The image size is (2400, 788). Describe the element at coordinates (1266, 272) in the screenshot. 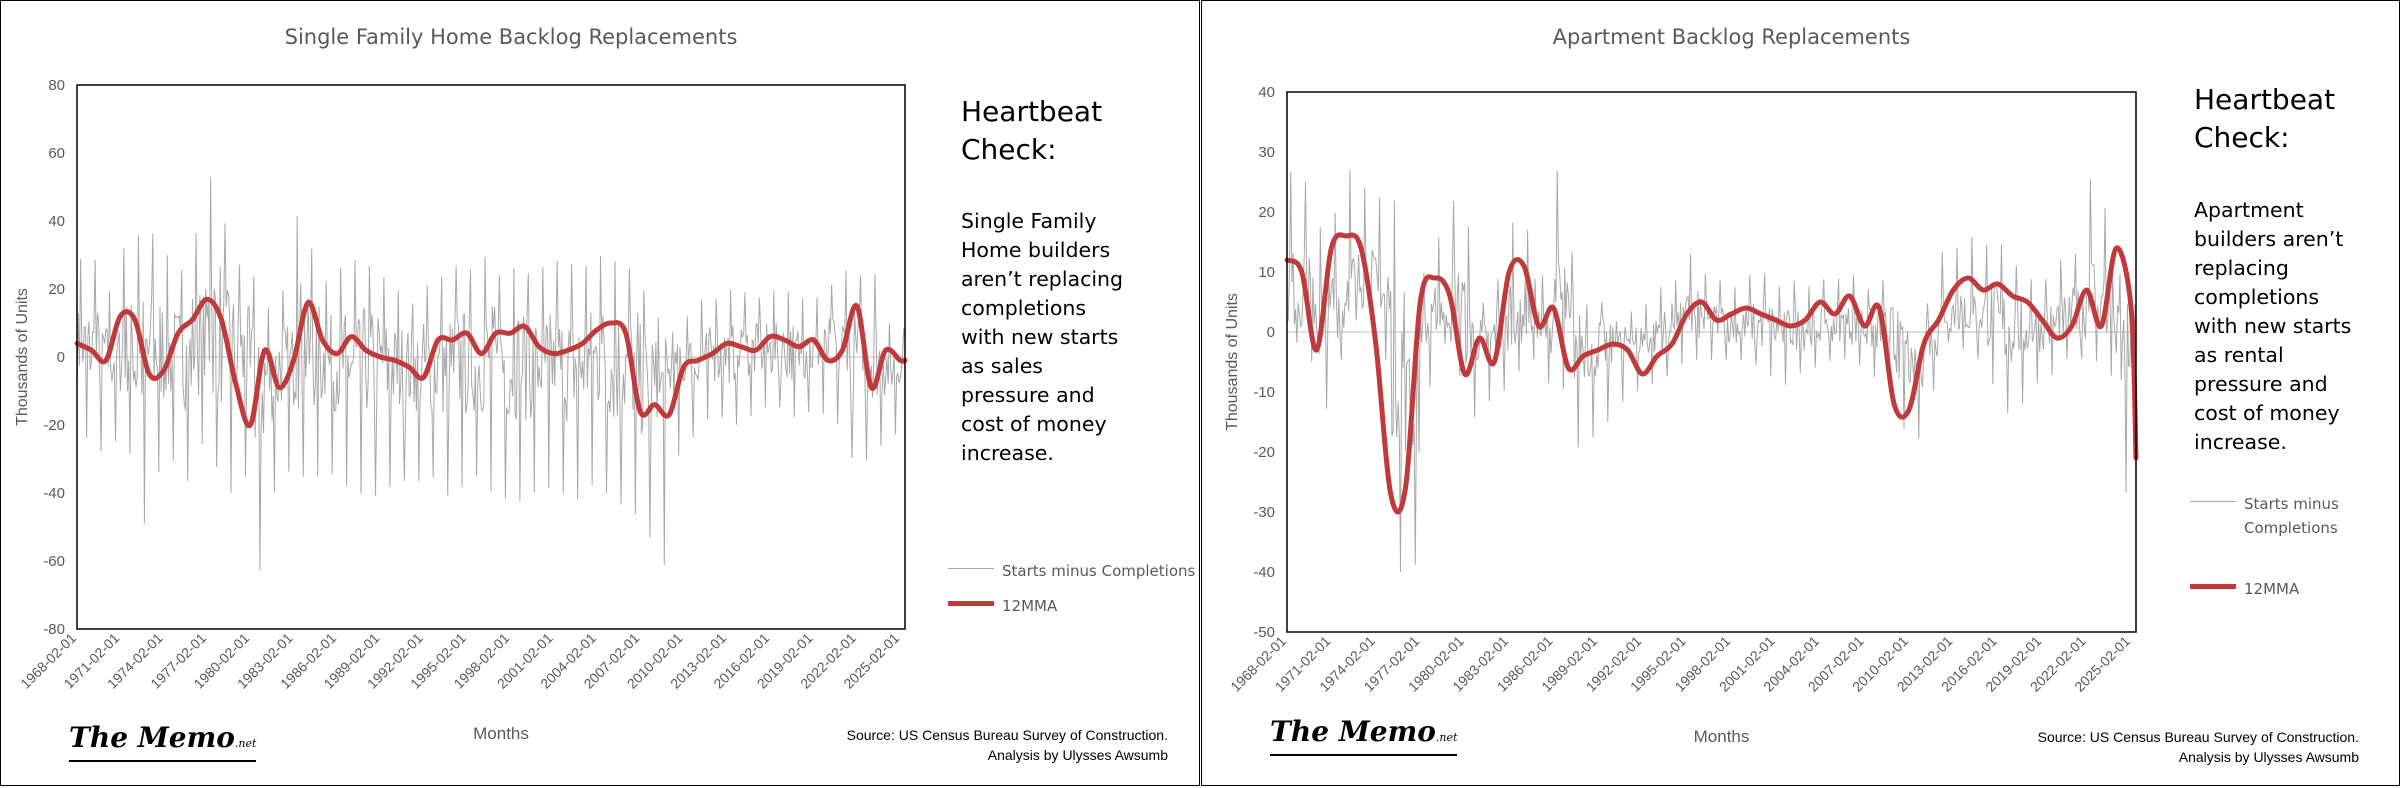

I see `y-tick-label: 10` at that location.